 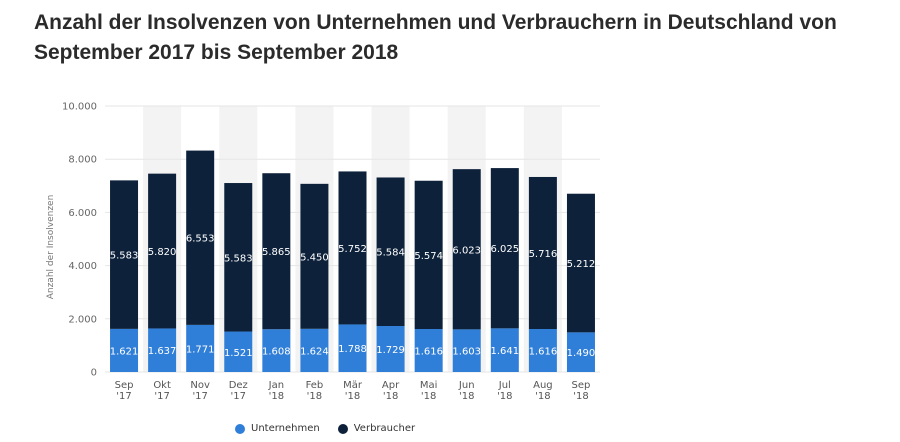 What do you see at coordinates (240, 428) in the screenshot?
I see `legend-marker-unternehmen` at bounding box center [240, 428].